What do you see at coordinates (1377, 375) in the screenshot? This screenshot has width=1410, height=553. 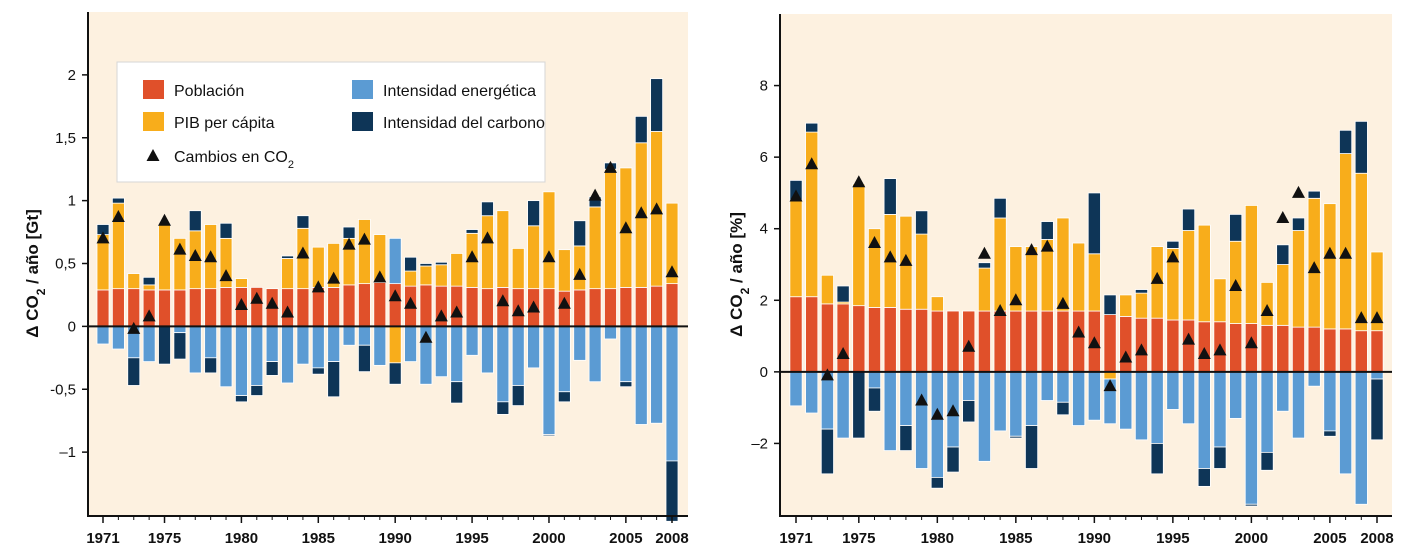 I see `bar-energetica-2008` at bounding box center [1377, 375].